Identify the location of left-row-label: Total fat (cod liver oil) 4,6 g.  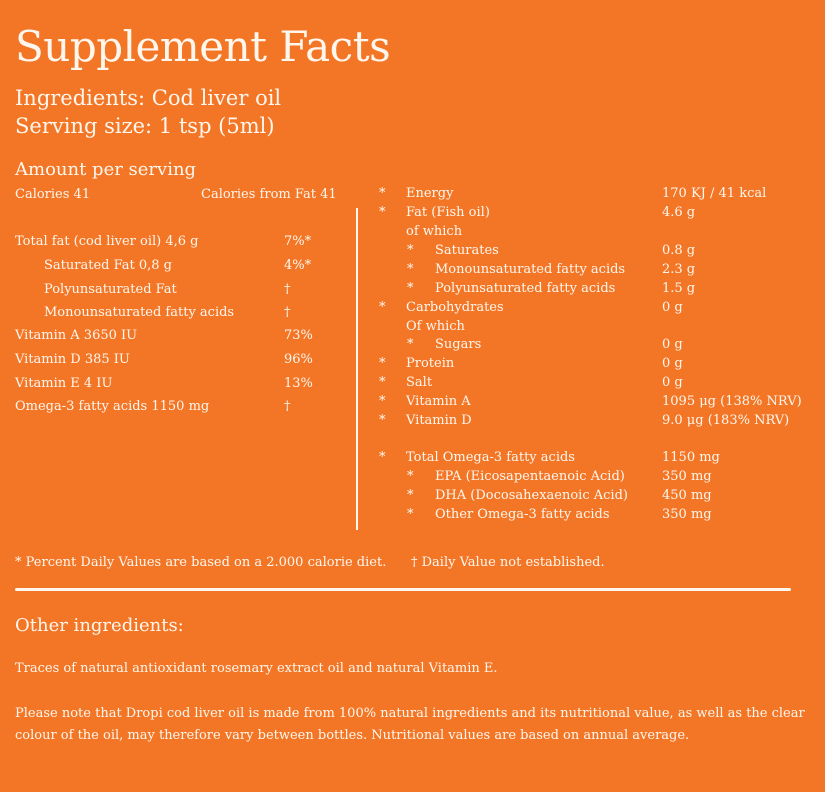
(107, 241).